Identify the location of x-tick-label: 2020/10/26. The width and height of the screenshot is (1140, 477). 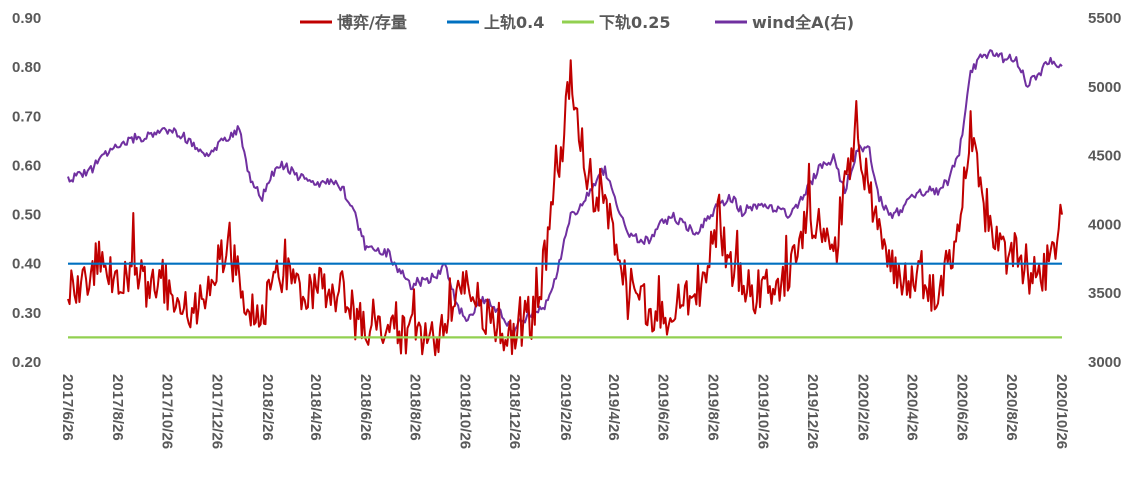
(1061, 411).